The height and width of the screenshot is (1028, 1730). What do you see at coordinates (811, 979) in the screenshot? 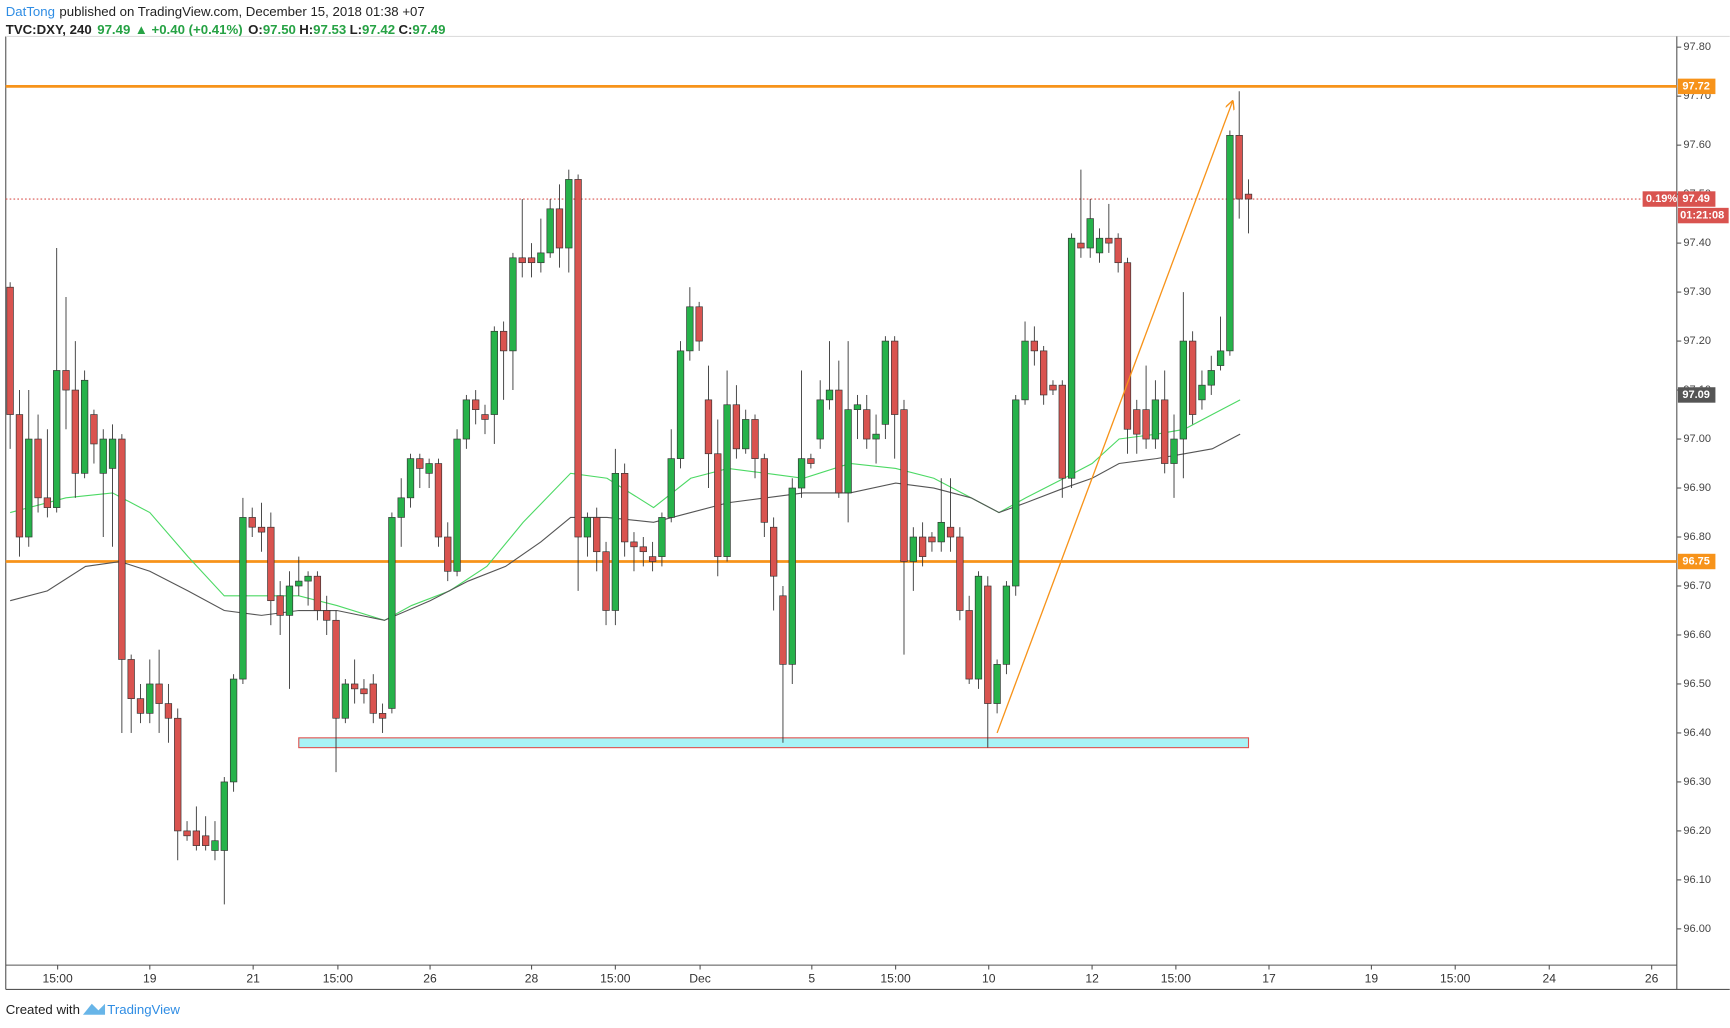
I see `x-tick-label: 5` at bounding box center [811, 979].